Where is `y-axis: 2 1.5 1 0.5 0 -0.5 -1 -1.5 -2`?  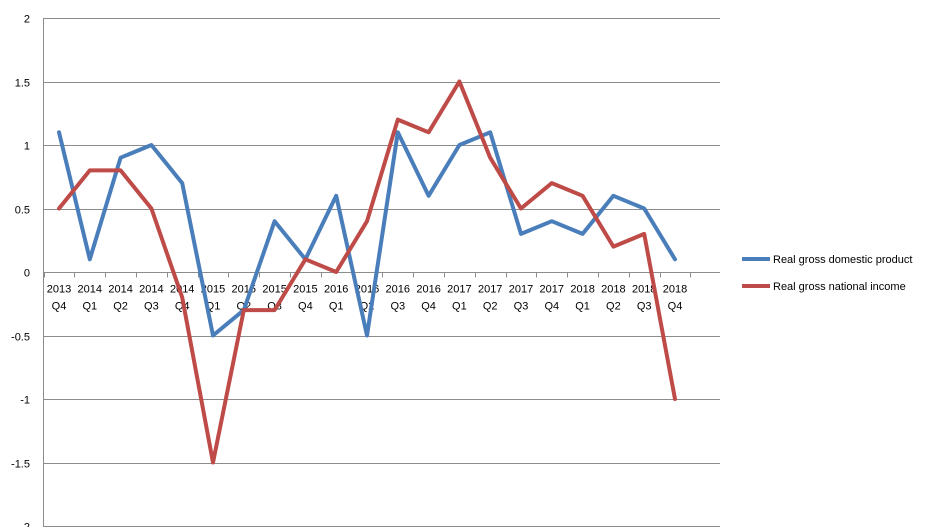
y-axis: 2 1.5 1 0.5 0 -0.5 -1 -1.5 -2 is located at coordinates (27, 270).